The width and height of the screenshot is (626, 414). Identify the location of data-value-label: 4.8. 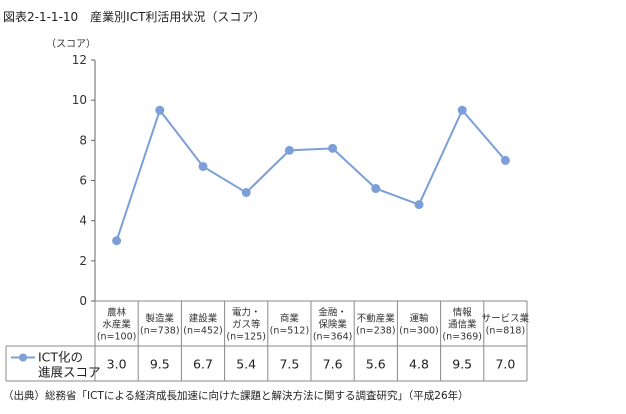
(419, 364).